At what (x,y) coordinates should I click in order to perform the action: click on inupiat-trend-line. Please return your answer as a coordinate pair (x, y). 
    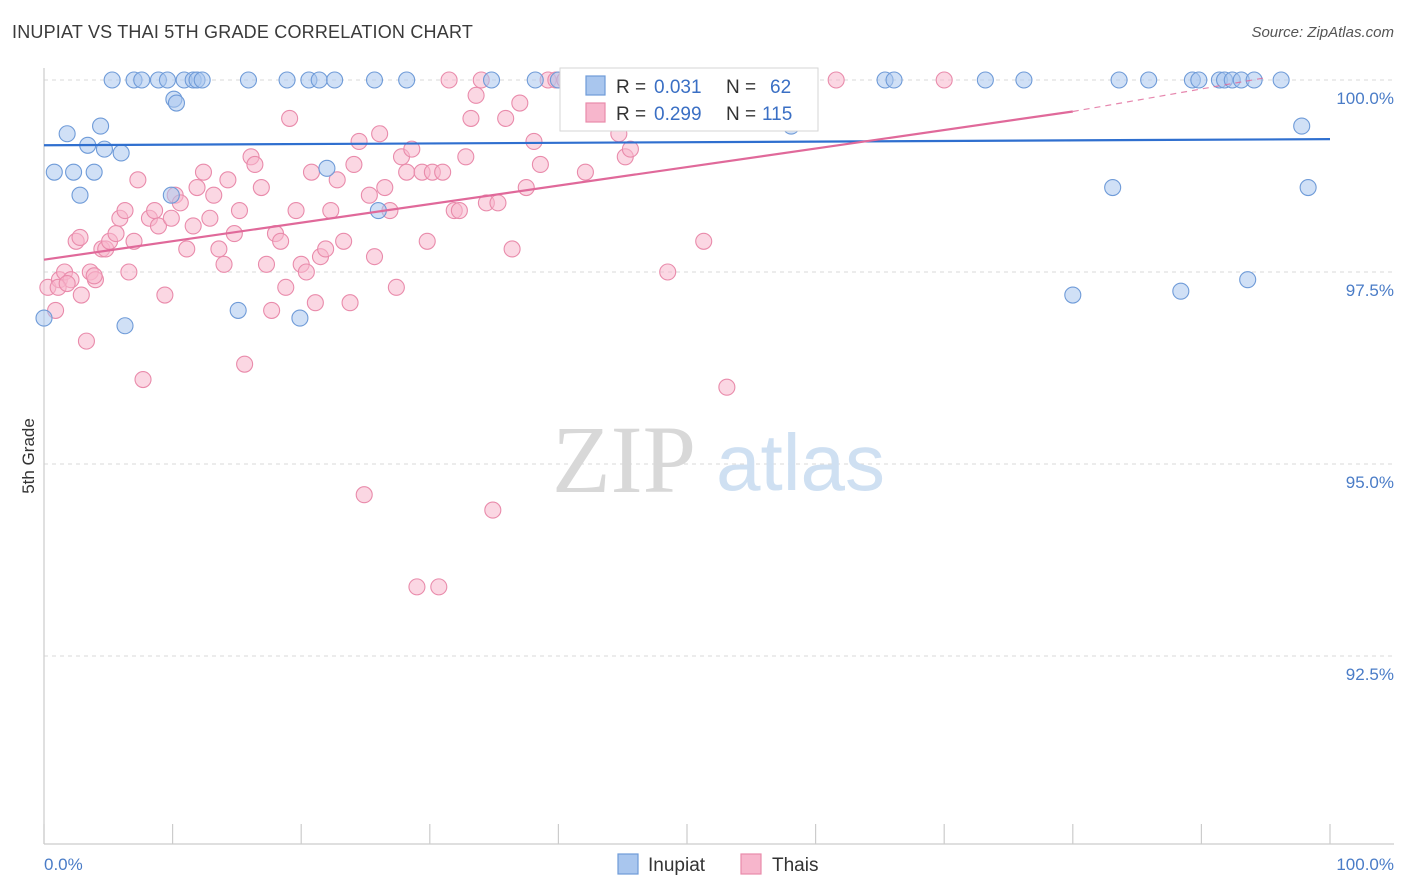
    Looking at the image, I should click on (687, 142).